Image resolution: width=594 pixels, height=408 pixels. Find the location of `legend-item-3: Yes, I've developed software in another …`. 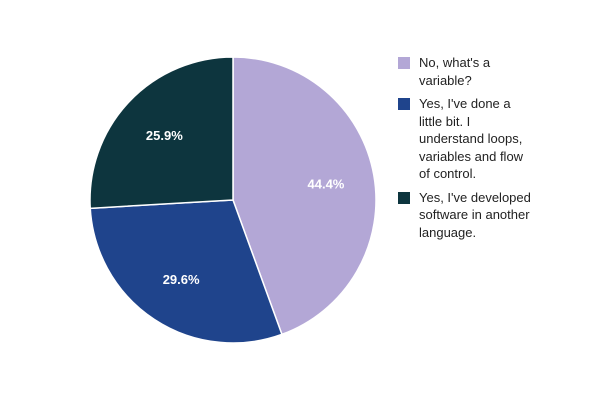

legend-item-3: Yes, I've developed software in another … is located at coordinates (485, 215).